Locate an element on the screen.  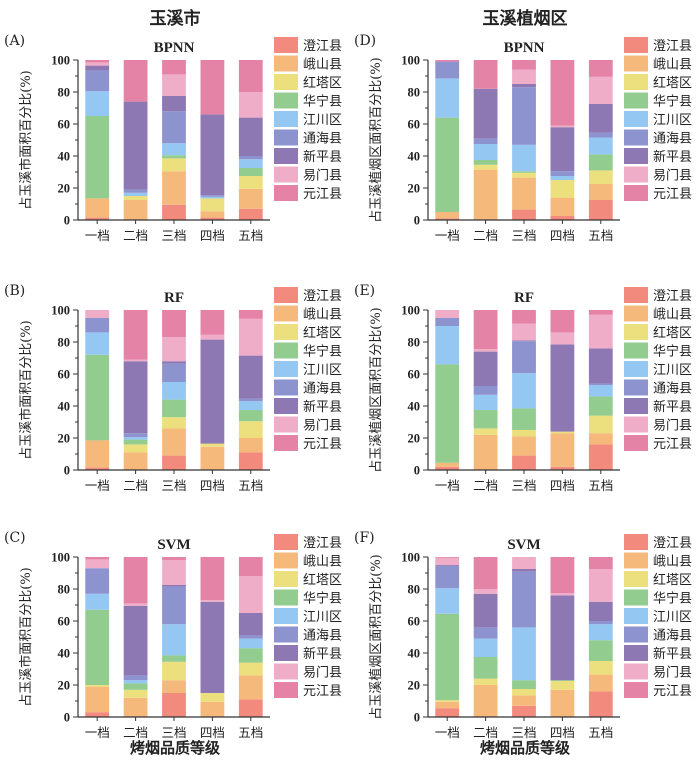
y-tick-label: 80 is located at coordinates (414, 343).